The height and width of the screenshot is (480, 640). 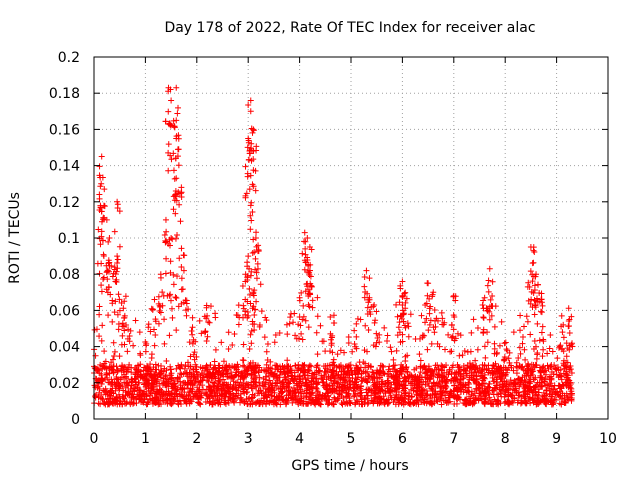 I want to click on x-tick-label: 5, so click(x=351, y=439).